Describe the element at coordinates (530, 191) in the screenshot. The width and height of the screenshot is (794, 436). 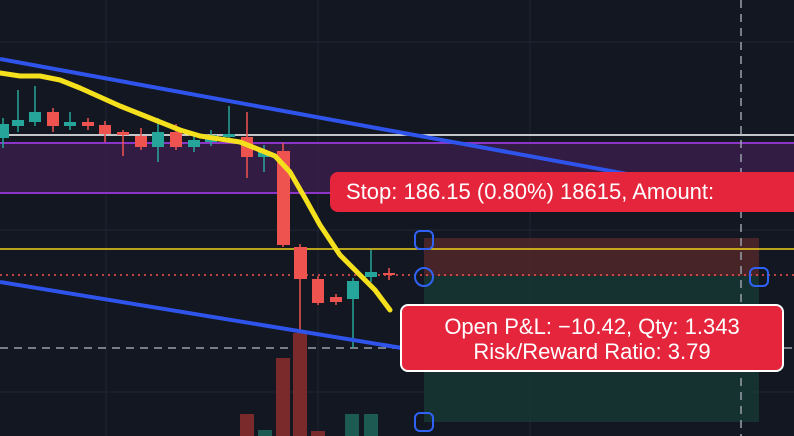
I see `stop-info-text: Stop: 186.15 (0.80%) 18615, Amount:` at that location.